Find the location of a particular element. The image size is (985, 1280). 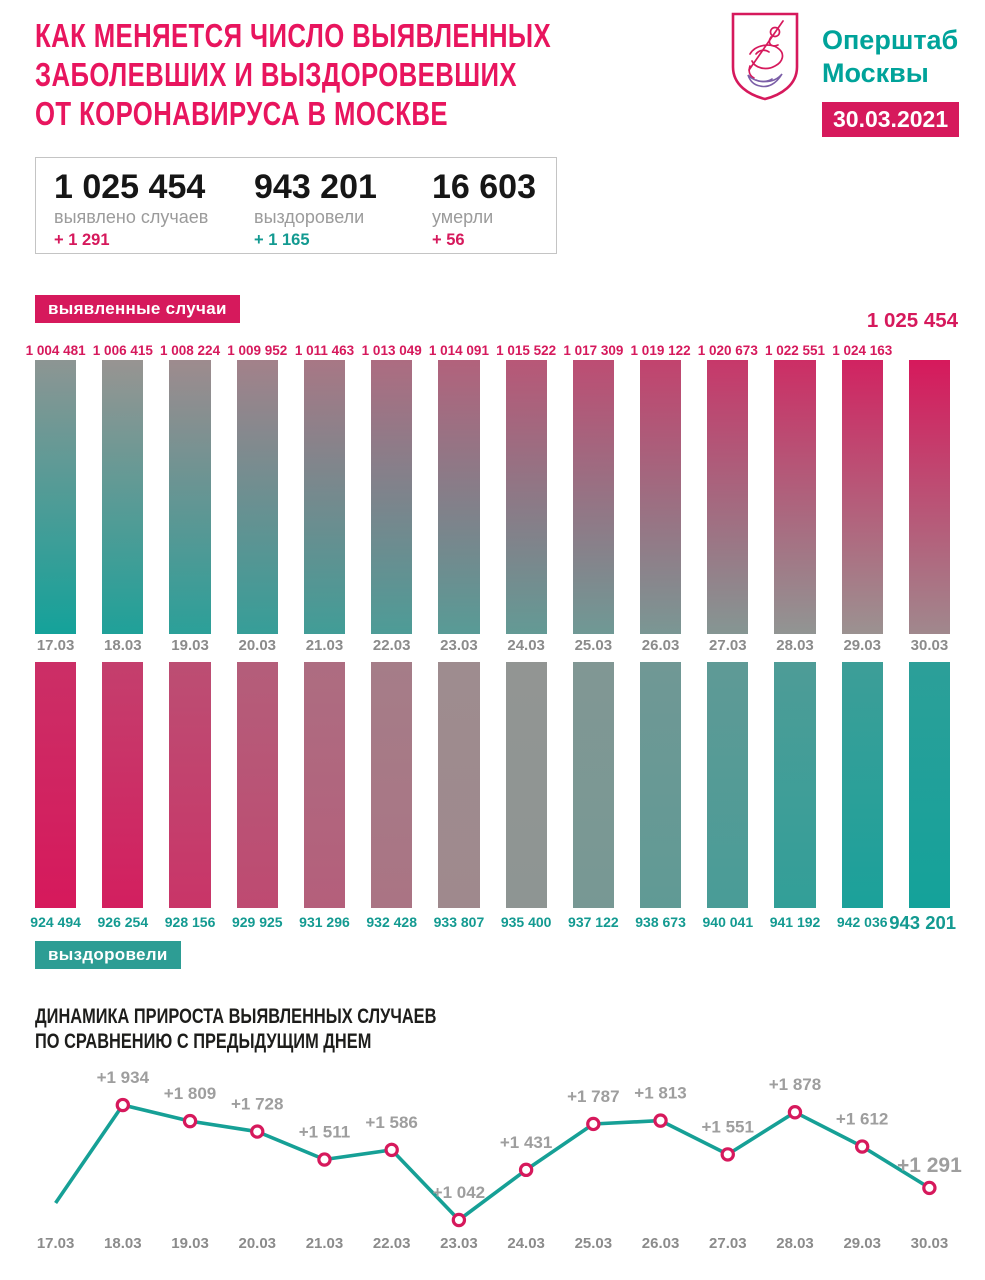

bar-value-label: 942 036 is located at coordinates (862, 926).